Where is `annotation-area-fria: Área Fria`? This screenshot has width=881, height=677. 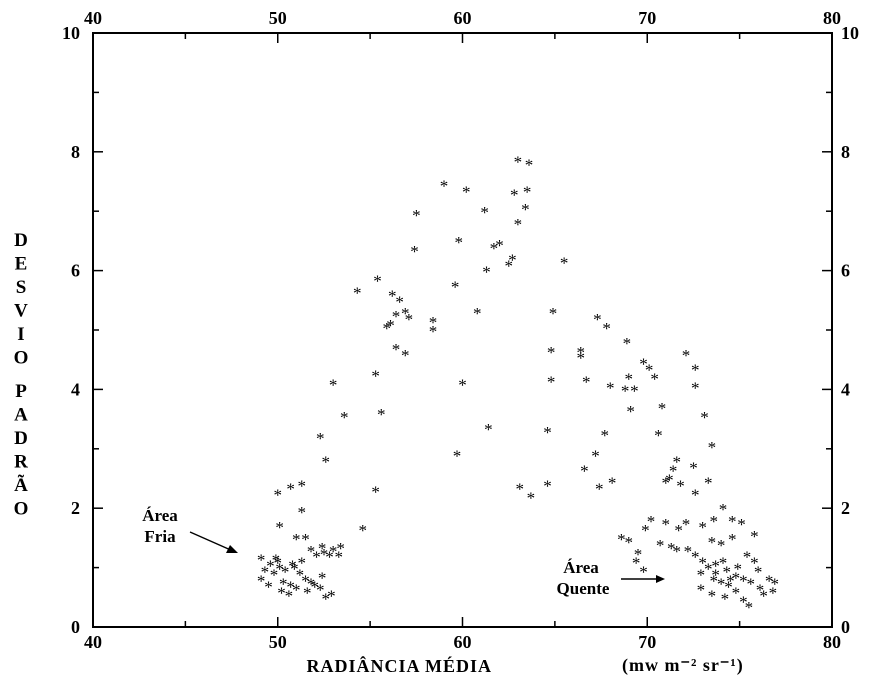
annotation-area-fria: Área Fria is located at coordinates (190, 529).